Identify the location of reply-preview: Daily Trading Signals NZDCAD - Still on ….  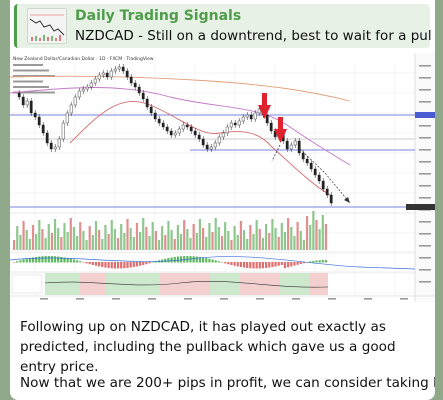
(222, 26).